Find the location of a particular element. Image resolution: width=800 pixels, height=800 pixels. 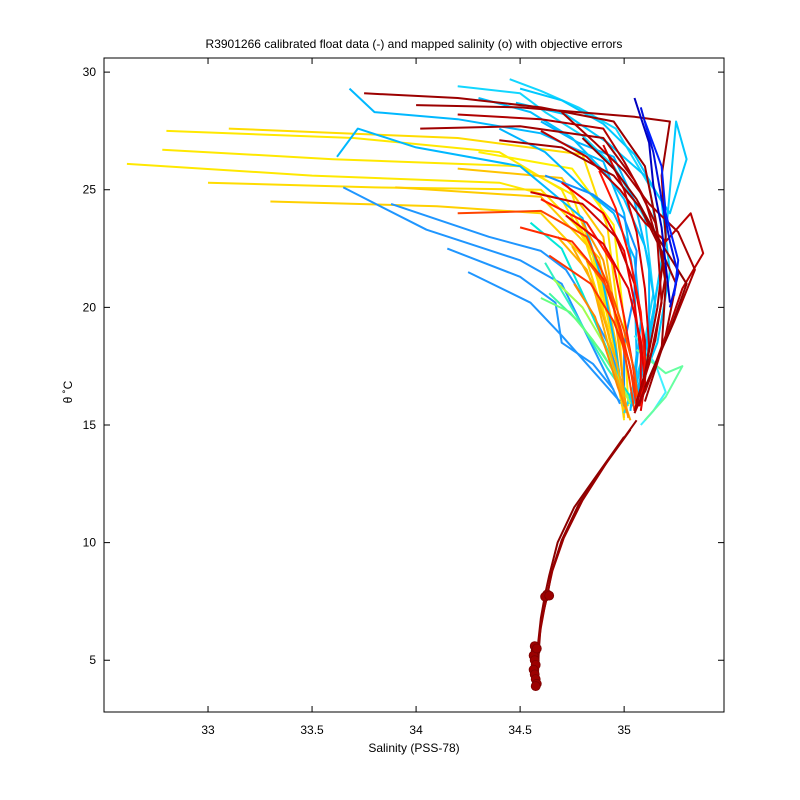

x-axis-label: Salinity (PSS-78) is located at coordinates (413, 748).